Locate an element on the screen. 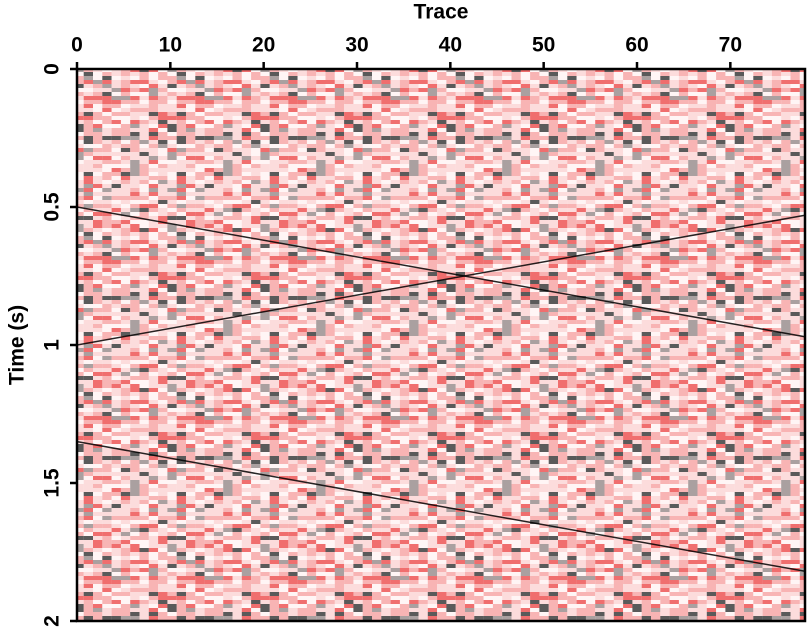 The width and height of the screenshot is (811, 629). x-tick-label: 0 is located at coordinates (77, 45).